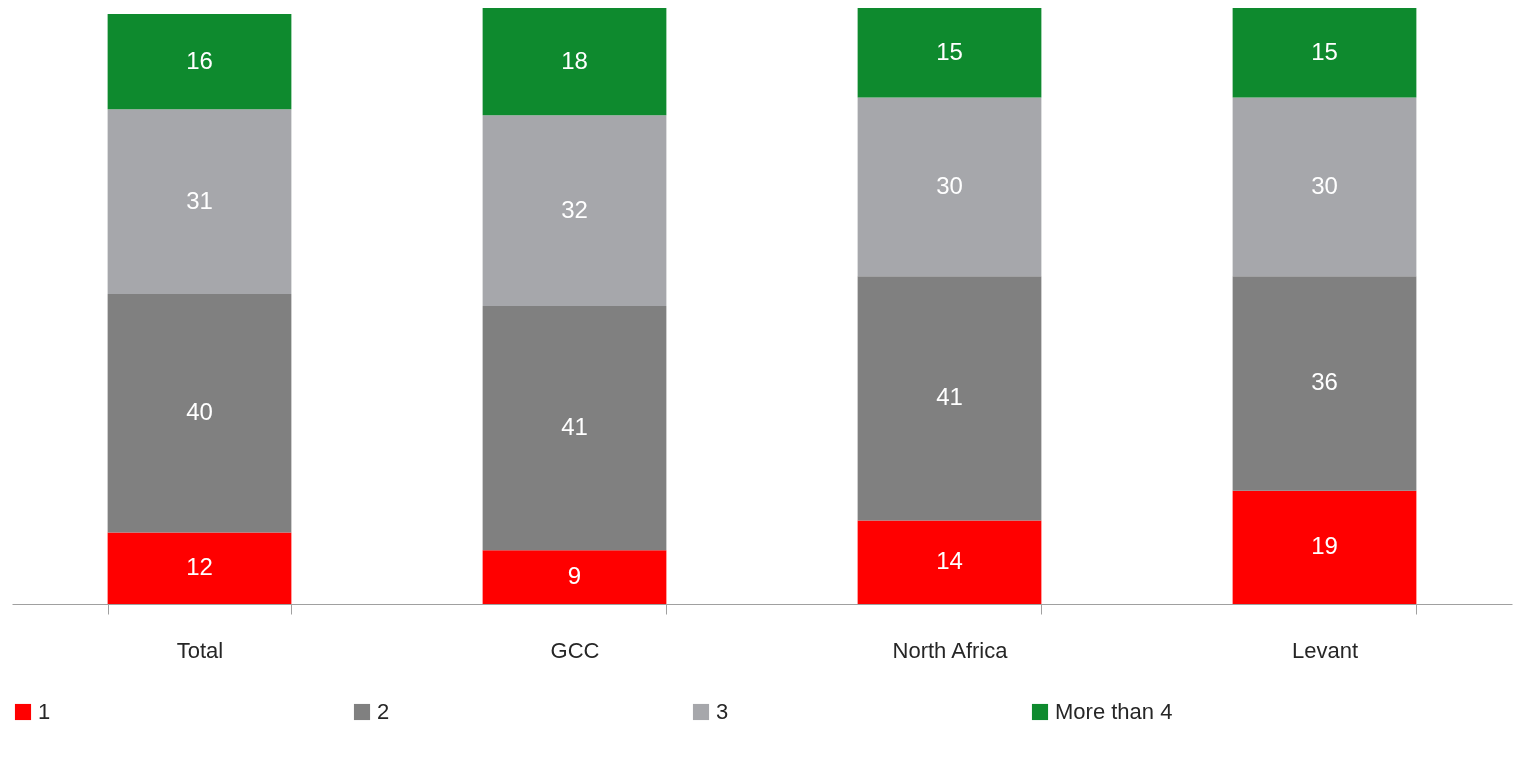 This screenshot has height=768, width=1526. I want to click on data-label: 36, so click(1324, 382).